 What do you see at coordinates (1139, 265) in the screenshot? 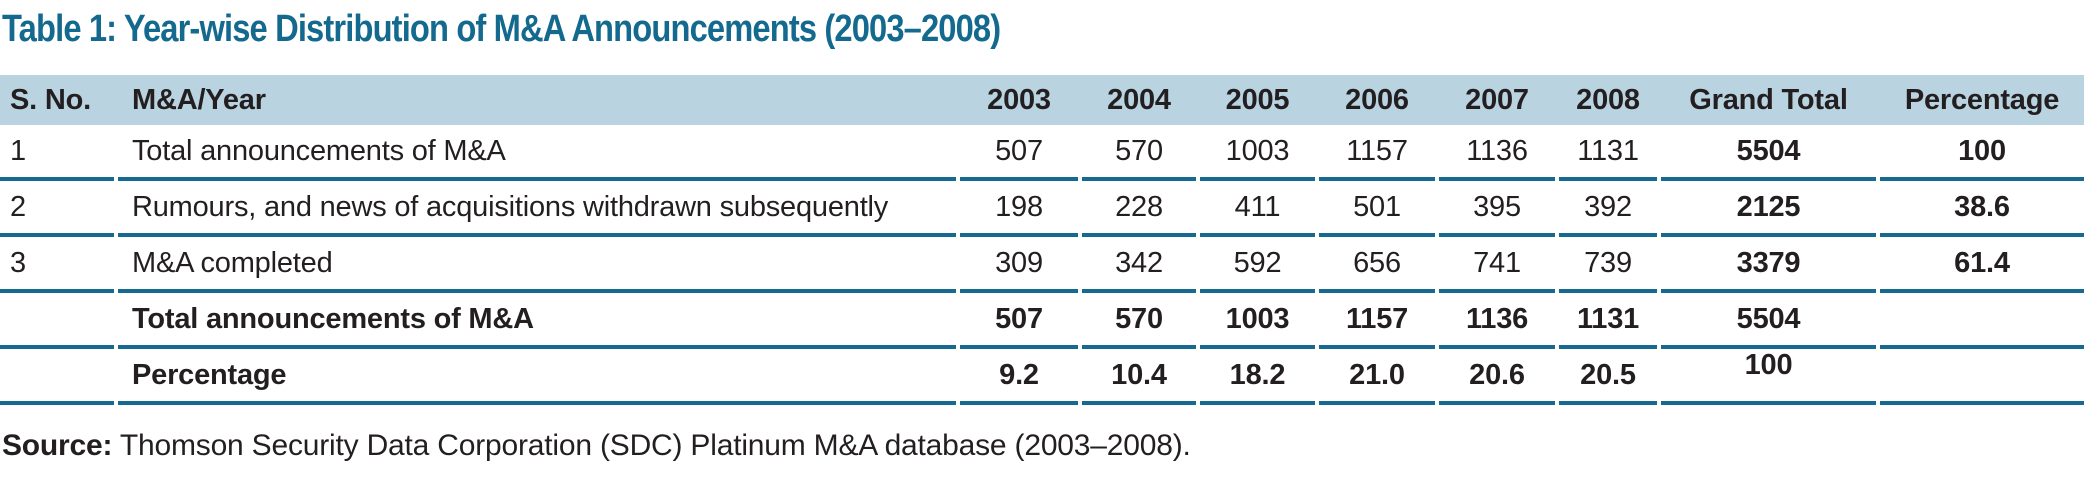
I see `cell-value: 342` at bounding box center [1139, 265].